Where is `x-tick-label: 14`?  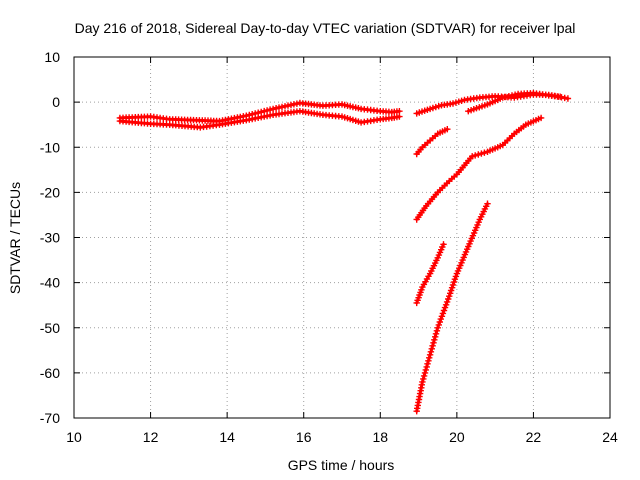 x-tick-label: 14 is located at coordinates (227, 437).